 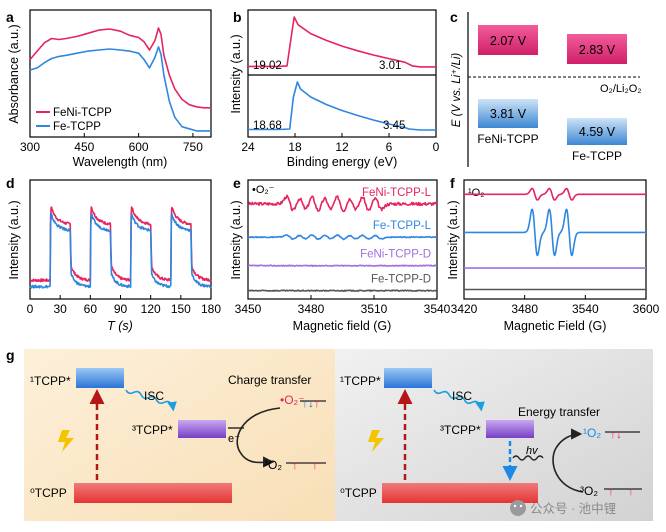 I want to click on x-axis-label-symbol: T (s), so click(x=120, y=326).